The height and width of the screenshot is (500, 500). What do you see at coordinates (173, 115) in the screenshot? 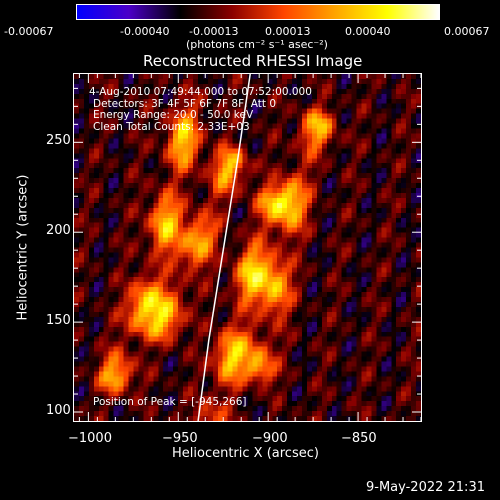
I see `annotation-energy: Energy Range: 20.0 - 50.0 keV` at bounding box center [173, 115].